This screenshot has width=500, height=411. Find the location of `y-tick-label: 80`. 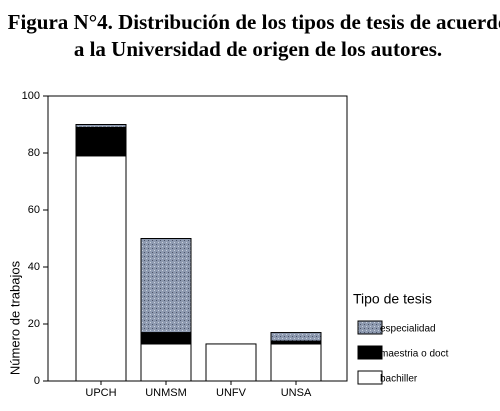

y-tick-label: 80 is located at coordinates (34, 153).